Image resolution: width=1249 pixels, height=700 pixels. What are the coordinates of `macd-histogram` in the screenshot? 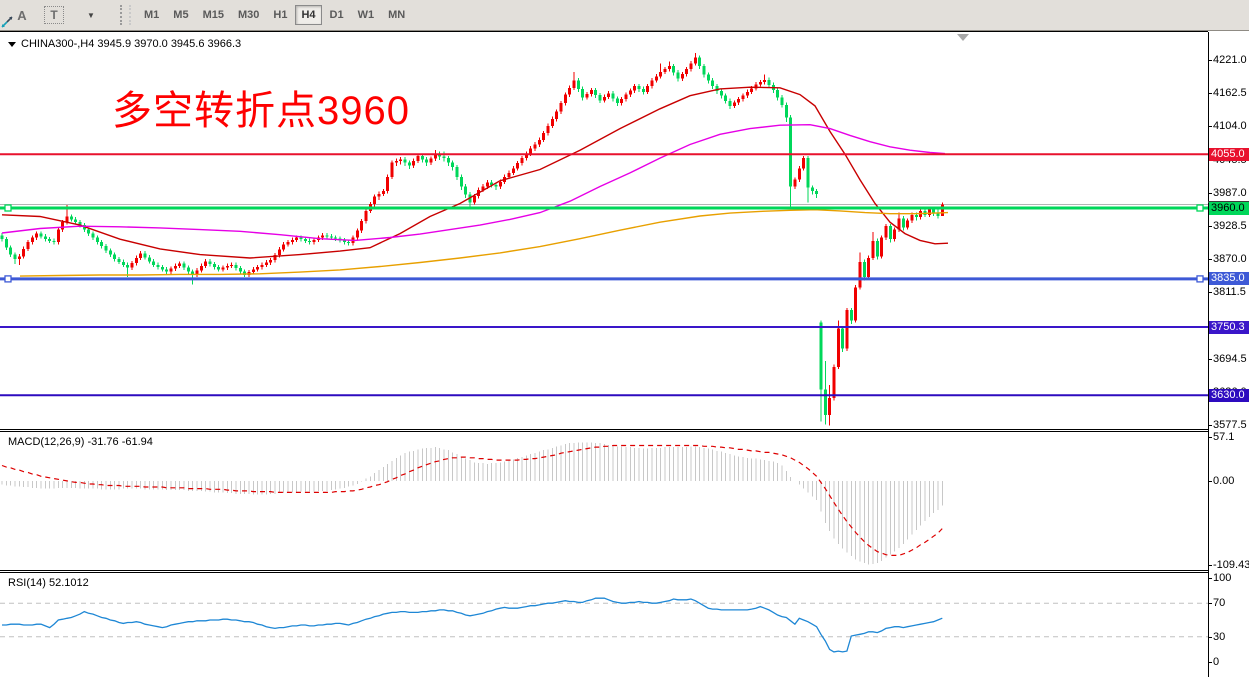 It's located at (472, 503).